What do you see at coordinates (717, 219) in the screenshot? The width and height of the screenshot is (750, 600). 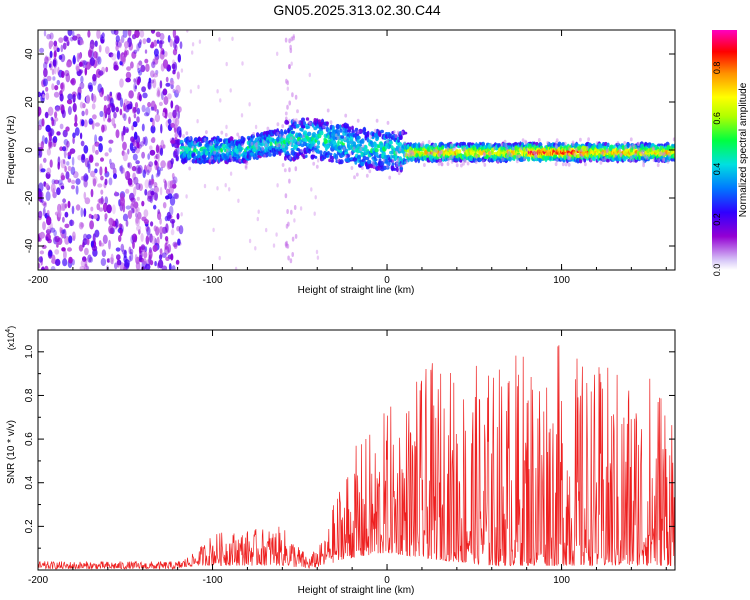 I see `colorbar-tick-label: 0.2` at bounding box center [717, 219].